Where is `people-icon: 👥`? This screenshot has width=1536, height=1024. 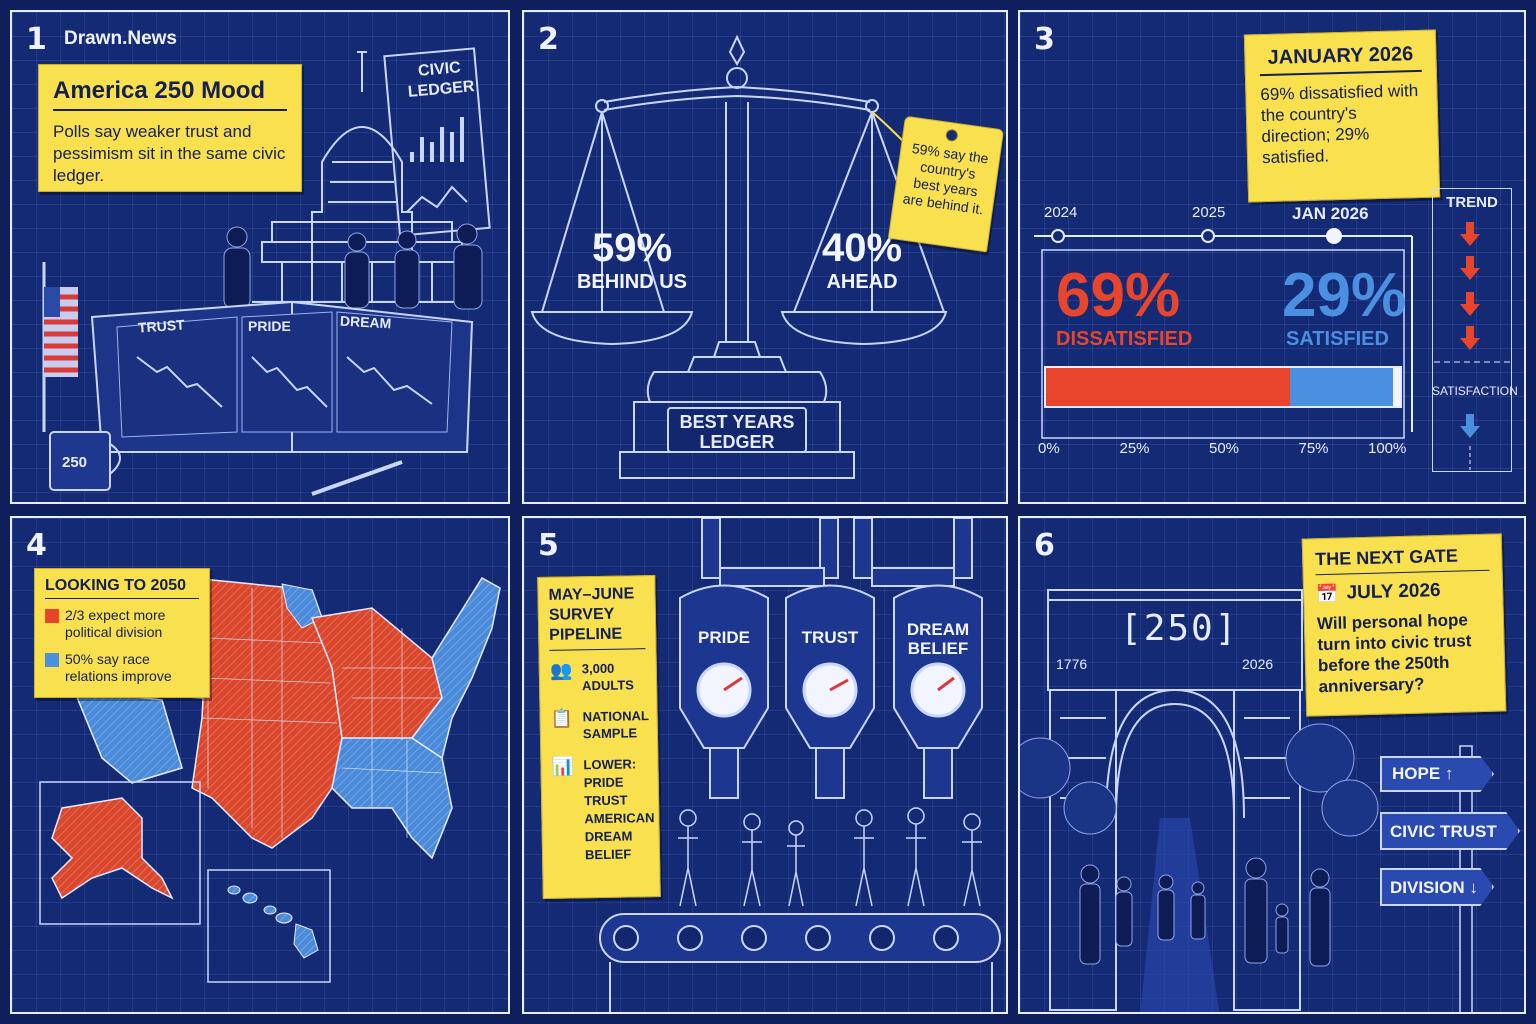 people-icon: 👥 is located at coordinates (561, 670).